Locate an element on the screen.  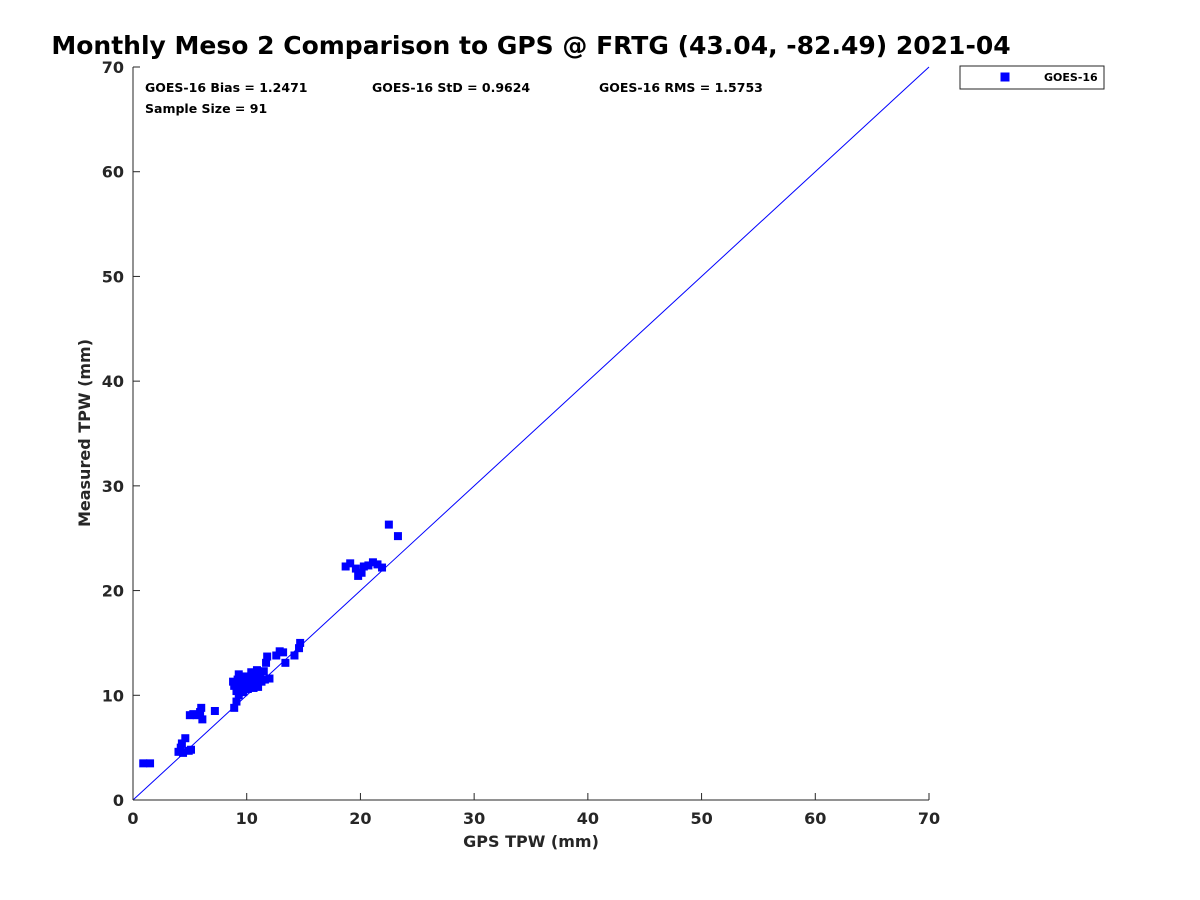
y-tick-label: 40 is located at coordinates (113, 381).